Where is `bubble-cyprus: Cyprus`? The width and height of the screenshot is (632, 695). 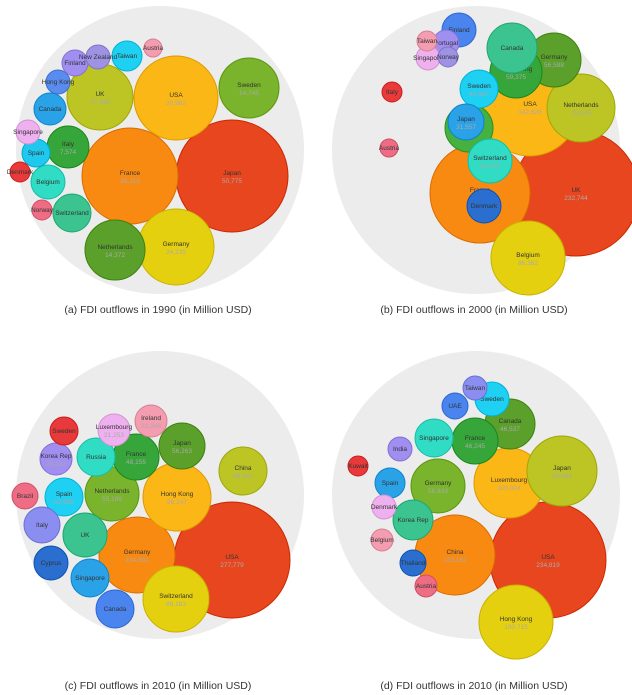 bubble-cyprus: Cyprus is located at coordinates (51, 563).